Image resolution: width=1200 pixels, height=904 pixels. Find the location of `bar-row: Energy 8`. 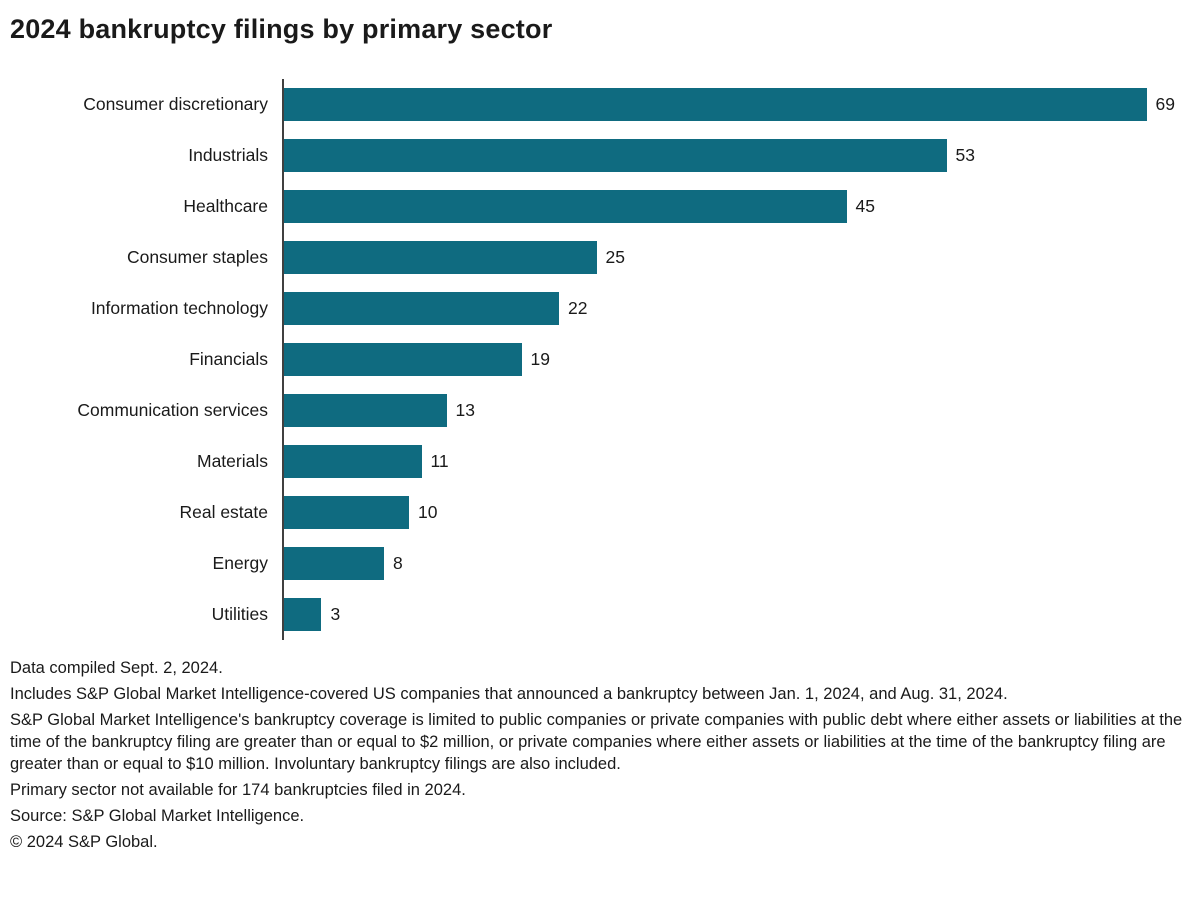

bar-row: Energy 8 is located at coordinates (597, 563).